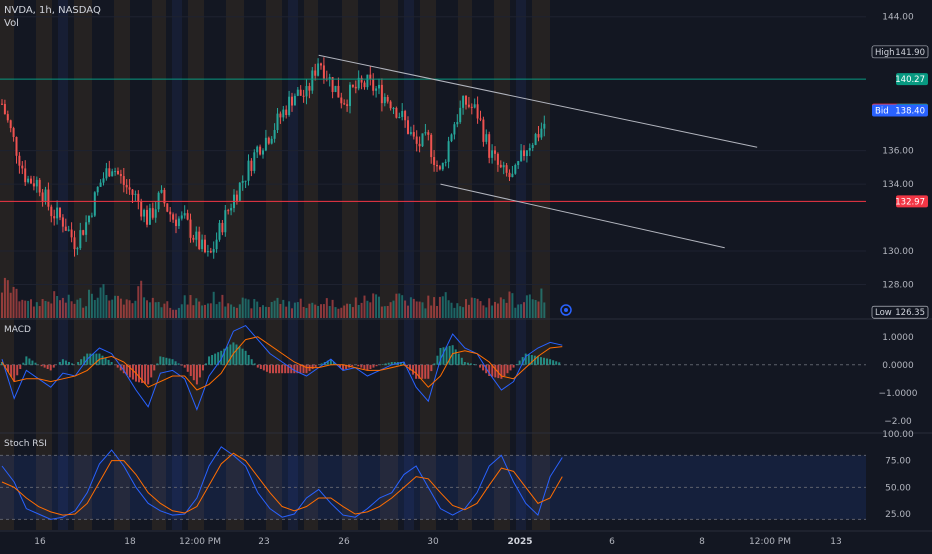 Image resolution: width=932 pixels, height=554 pixels. I want to click on price-badge: Low 126.35, so click(900, 312).